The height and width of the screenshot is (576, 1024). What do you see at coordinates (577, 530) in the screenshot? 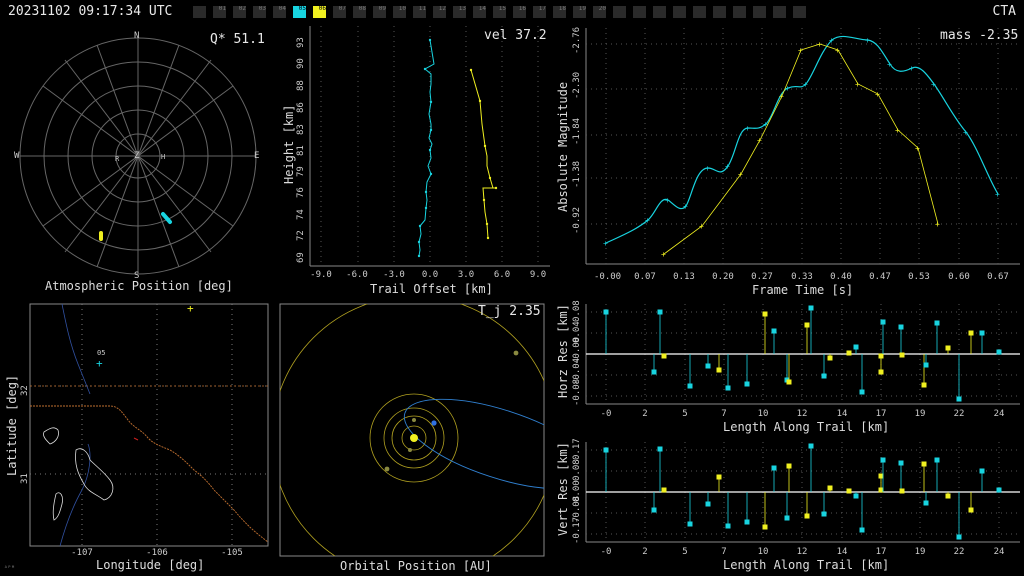
I see `vert-y-tick: -0.17` at bounding box center [577, 530].